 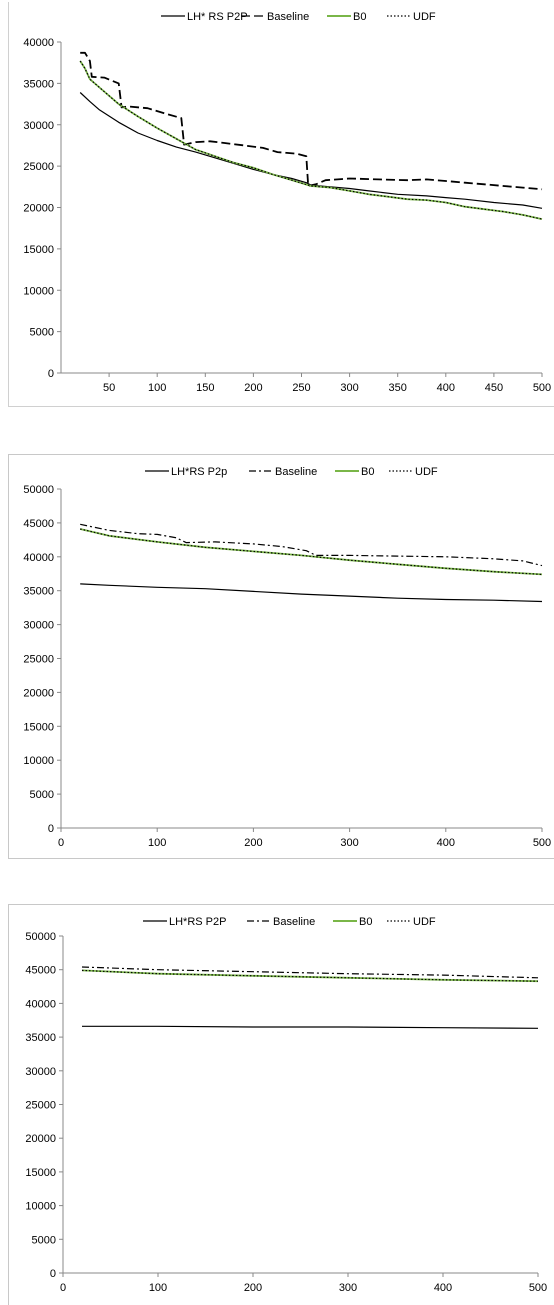 I want to click on legend-label-lh-rs-p2p: LH*RS P2p, so click(x=199, y=472).